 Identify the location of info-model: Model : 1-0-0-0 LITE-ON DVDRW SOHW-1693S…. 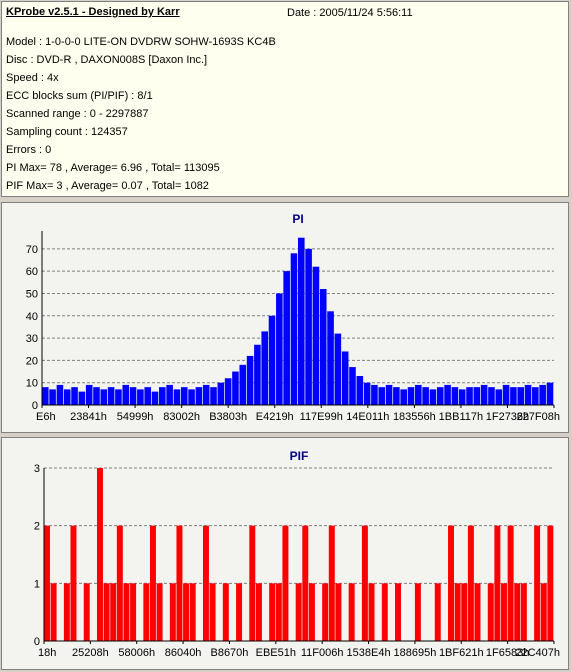
(141, 42).